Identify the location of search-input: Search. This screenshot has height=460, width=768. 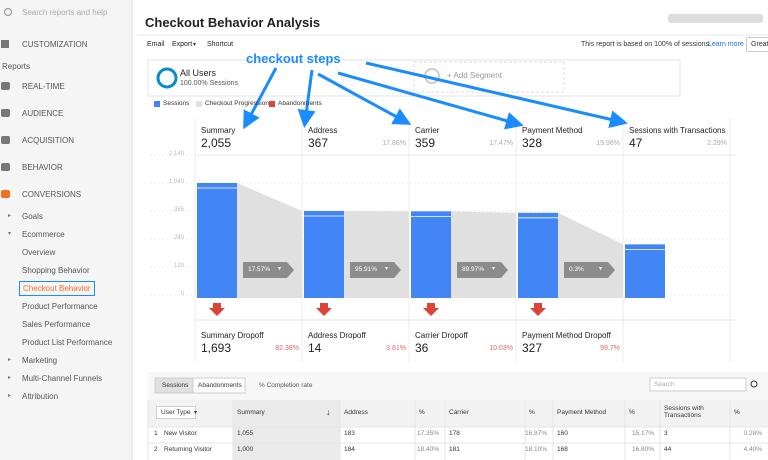
(664, 384).